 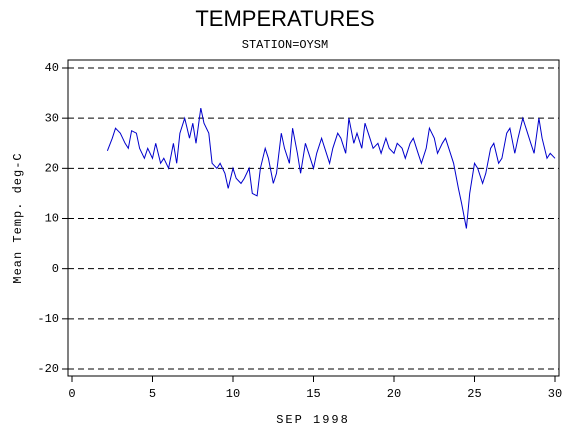 I want to click on y-tick-label: -10, so click(x=48, y=319).